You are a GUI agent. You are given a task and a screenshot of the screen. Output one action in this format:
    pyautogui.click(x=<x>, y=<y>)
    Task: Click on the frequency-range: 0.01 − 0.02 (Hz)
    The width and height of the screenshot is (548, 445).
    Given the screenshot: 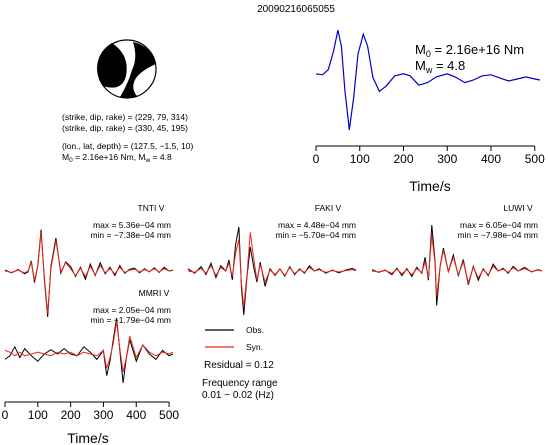 What is the action you would take?
    pyautogui.click(x=238, y=395)
    